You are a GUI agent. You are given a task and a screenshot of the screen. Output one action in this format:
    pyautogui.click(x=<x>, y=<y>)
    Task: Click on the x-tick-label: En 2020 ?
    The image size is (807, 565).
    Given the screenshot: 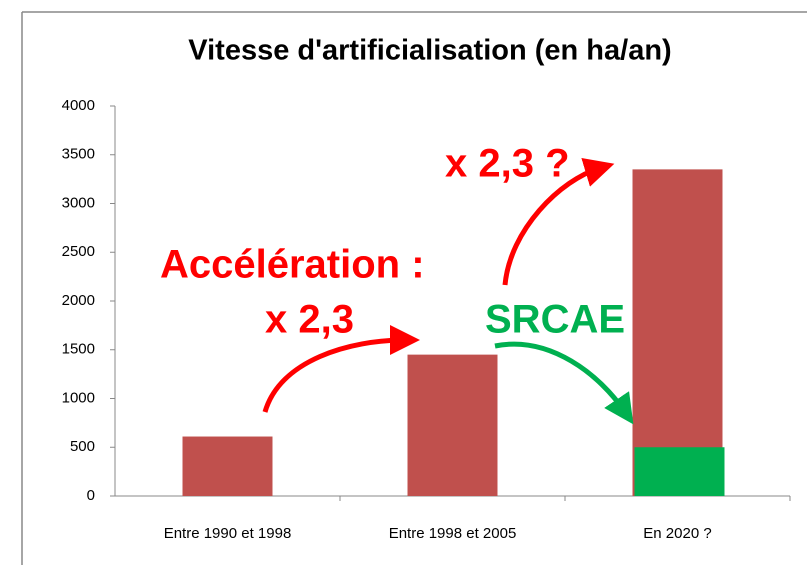 What is the action you would take?
    pyautogui.click(x=677, y=533)
    